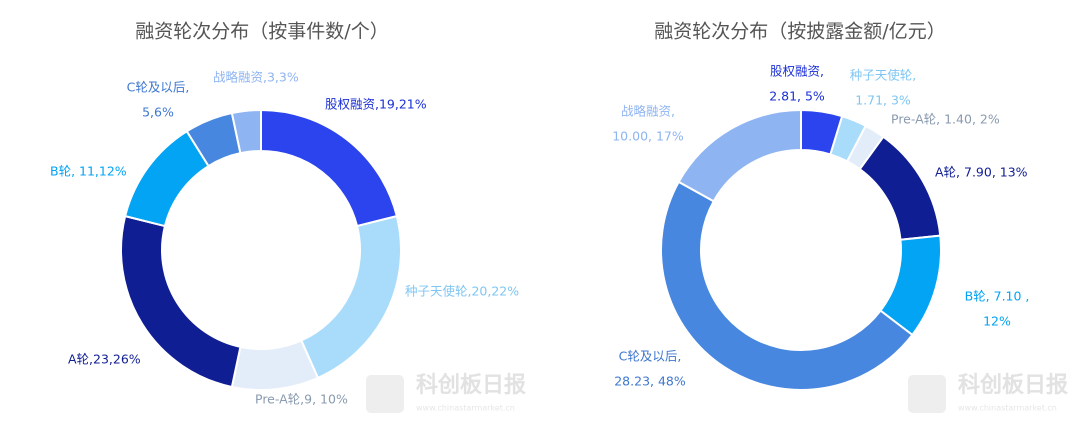  I want to click on slice-label: 战略融资,, so click(648, 111).